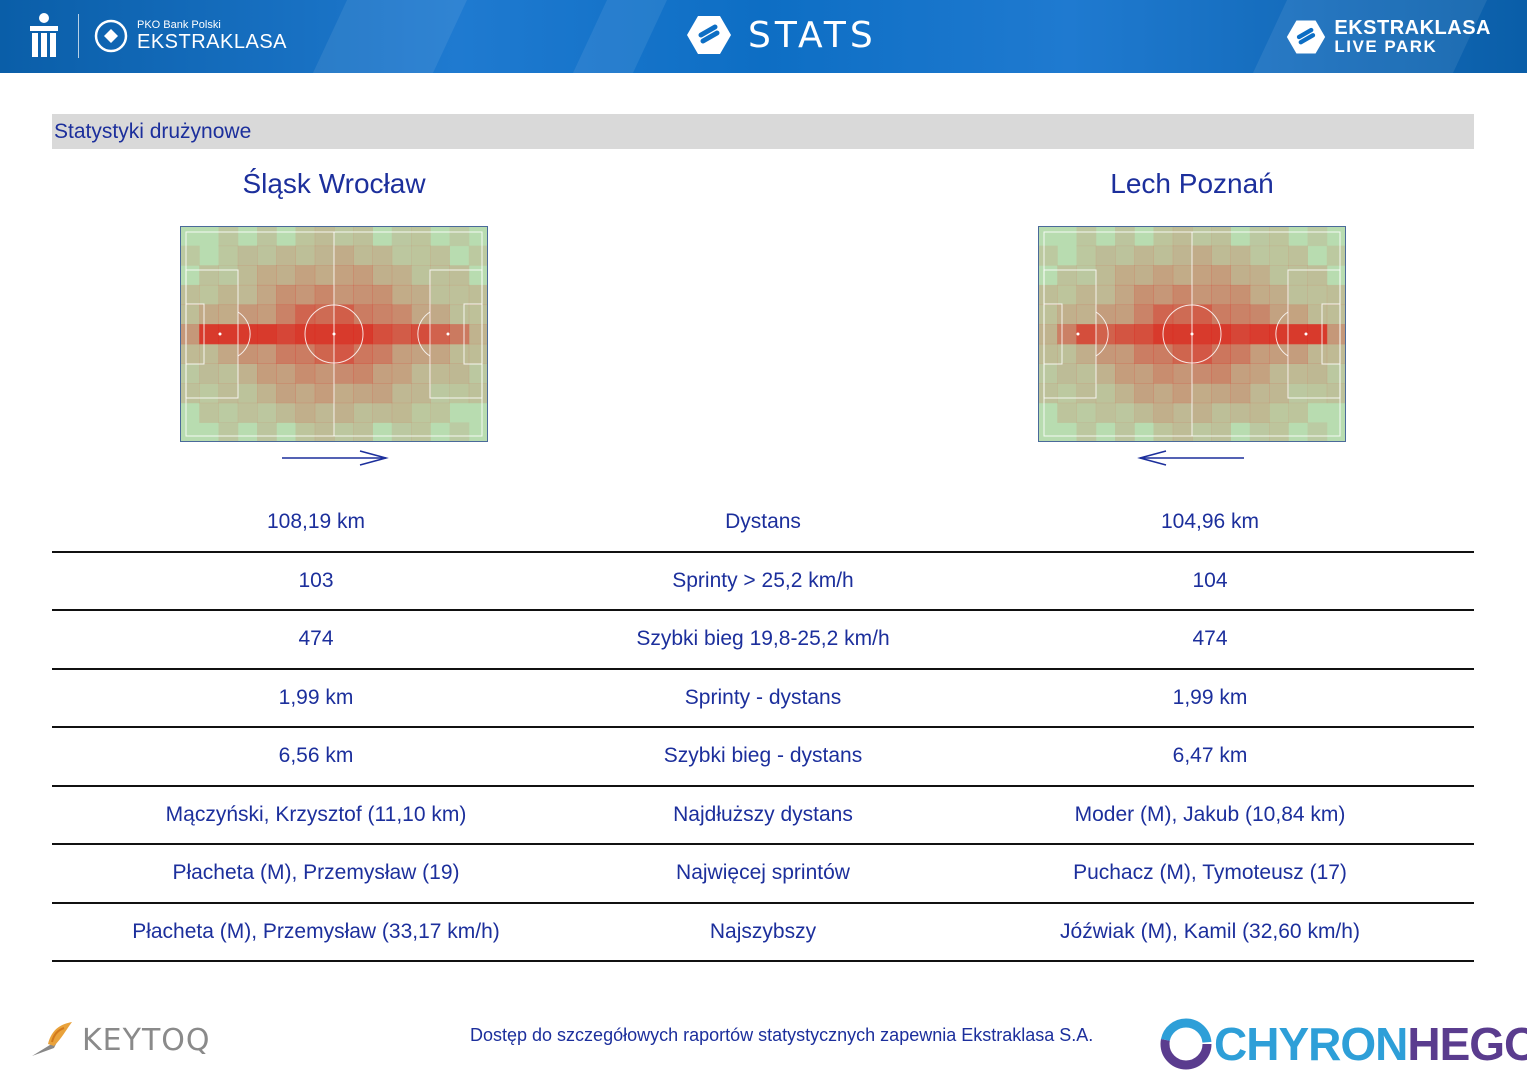  Describe the element at coordinates (1186, 1044) in the screenshot. I see `chyronhego-icon` at that location.